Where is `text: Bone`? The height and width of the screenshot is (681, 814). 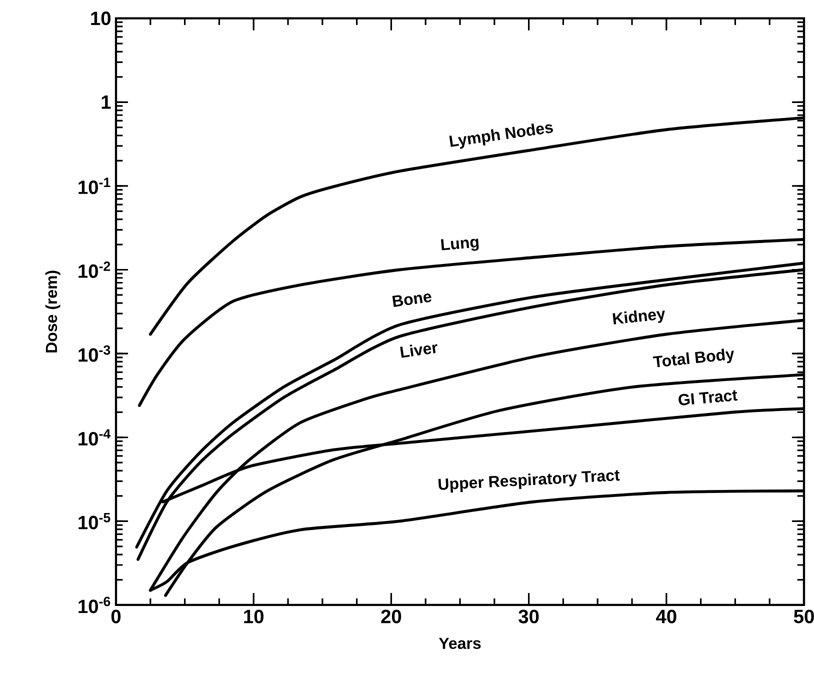 text: Bone is located at coordinates (412, 300).